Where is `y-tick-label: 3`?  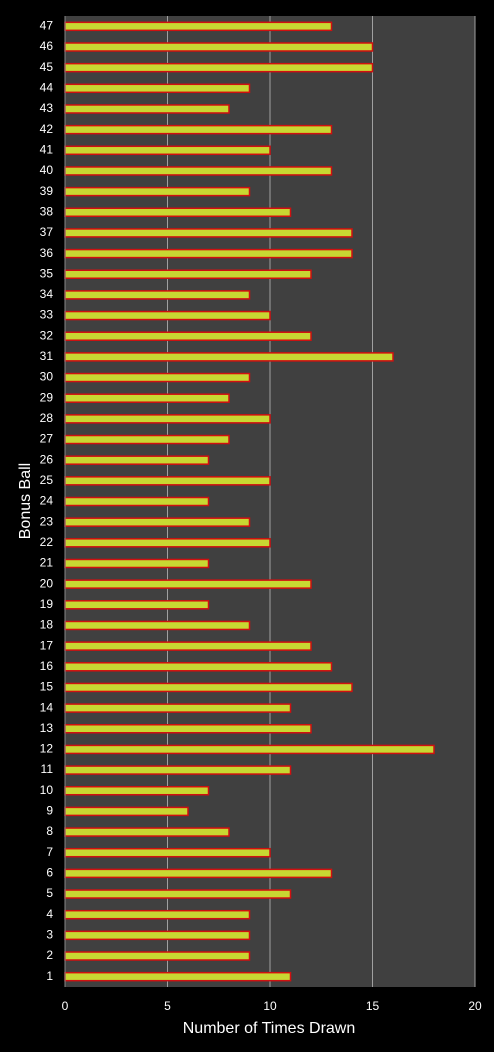 y-tick-label: 3 is located at coordinates (49, 935).